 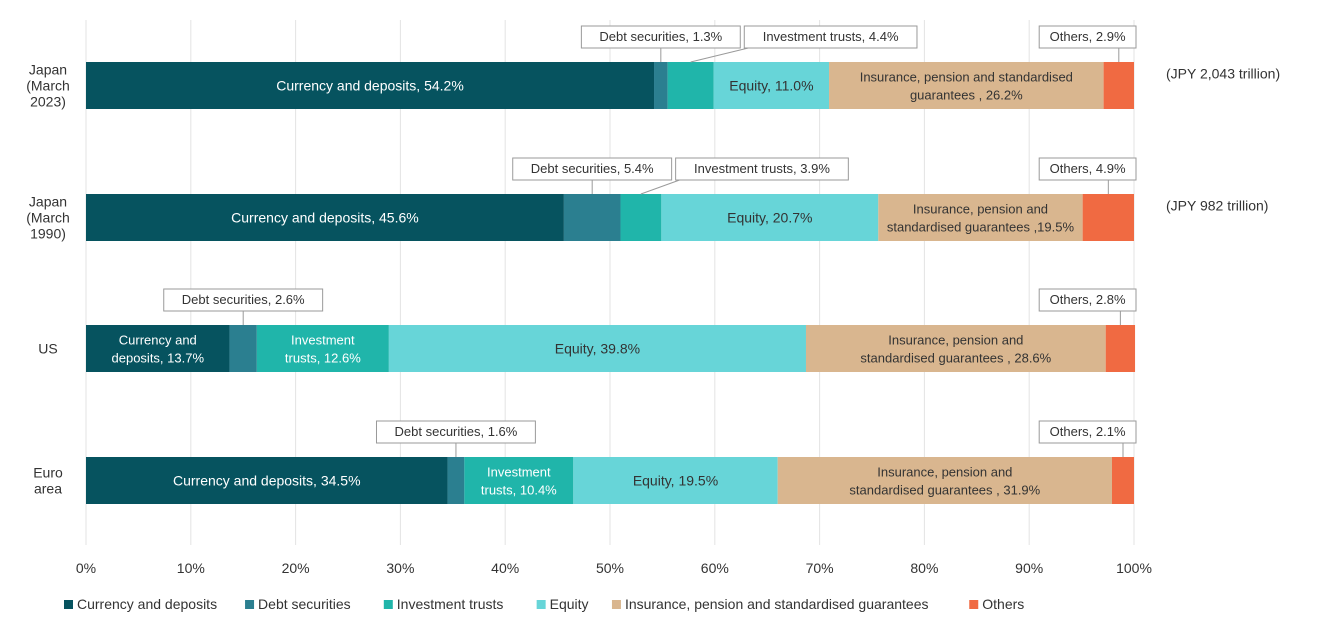 I want to click on legend-label: Equity, so click(x=569, y=604).